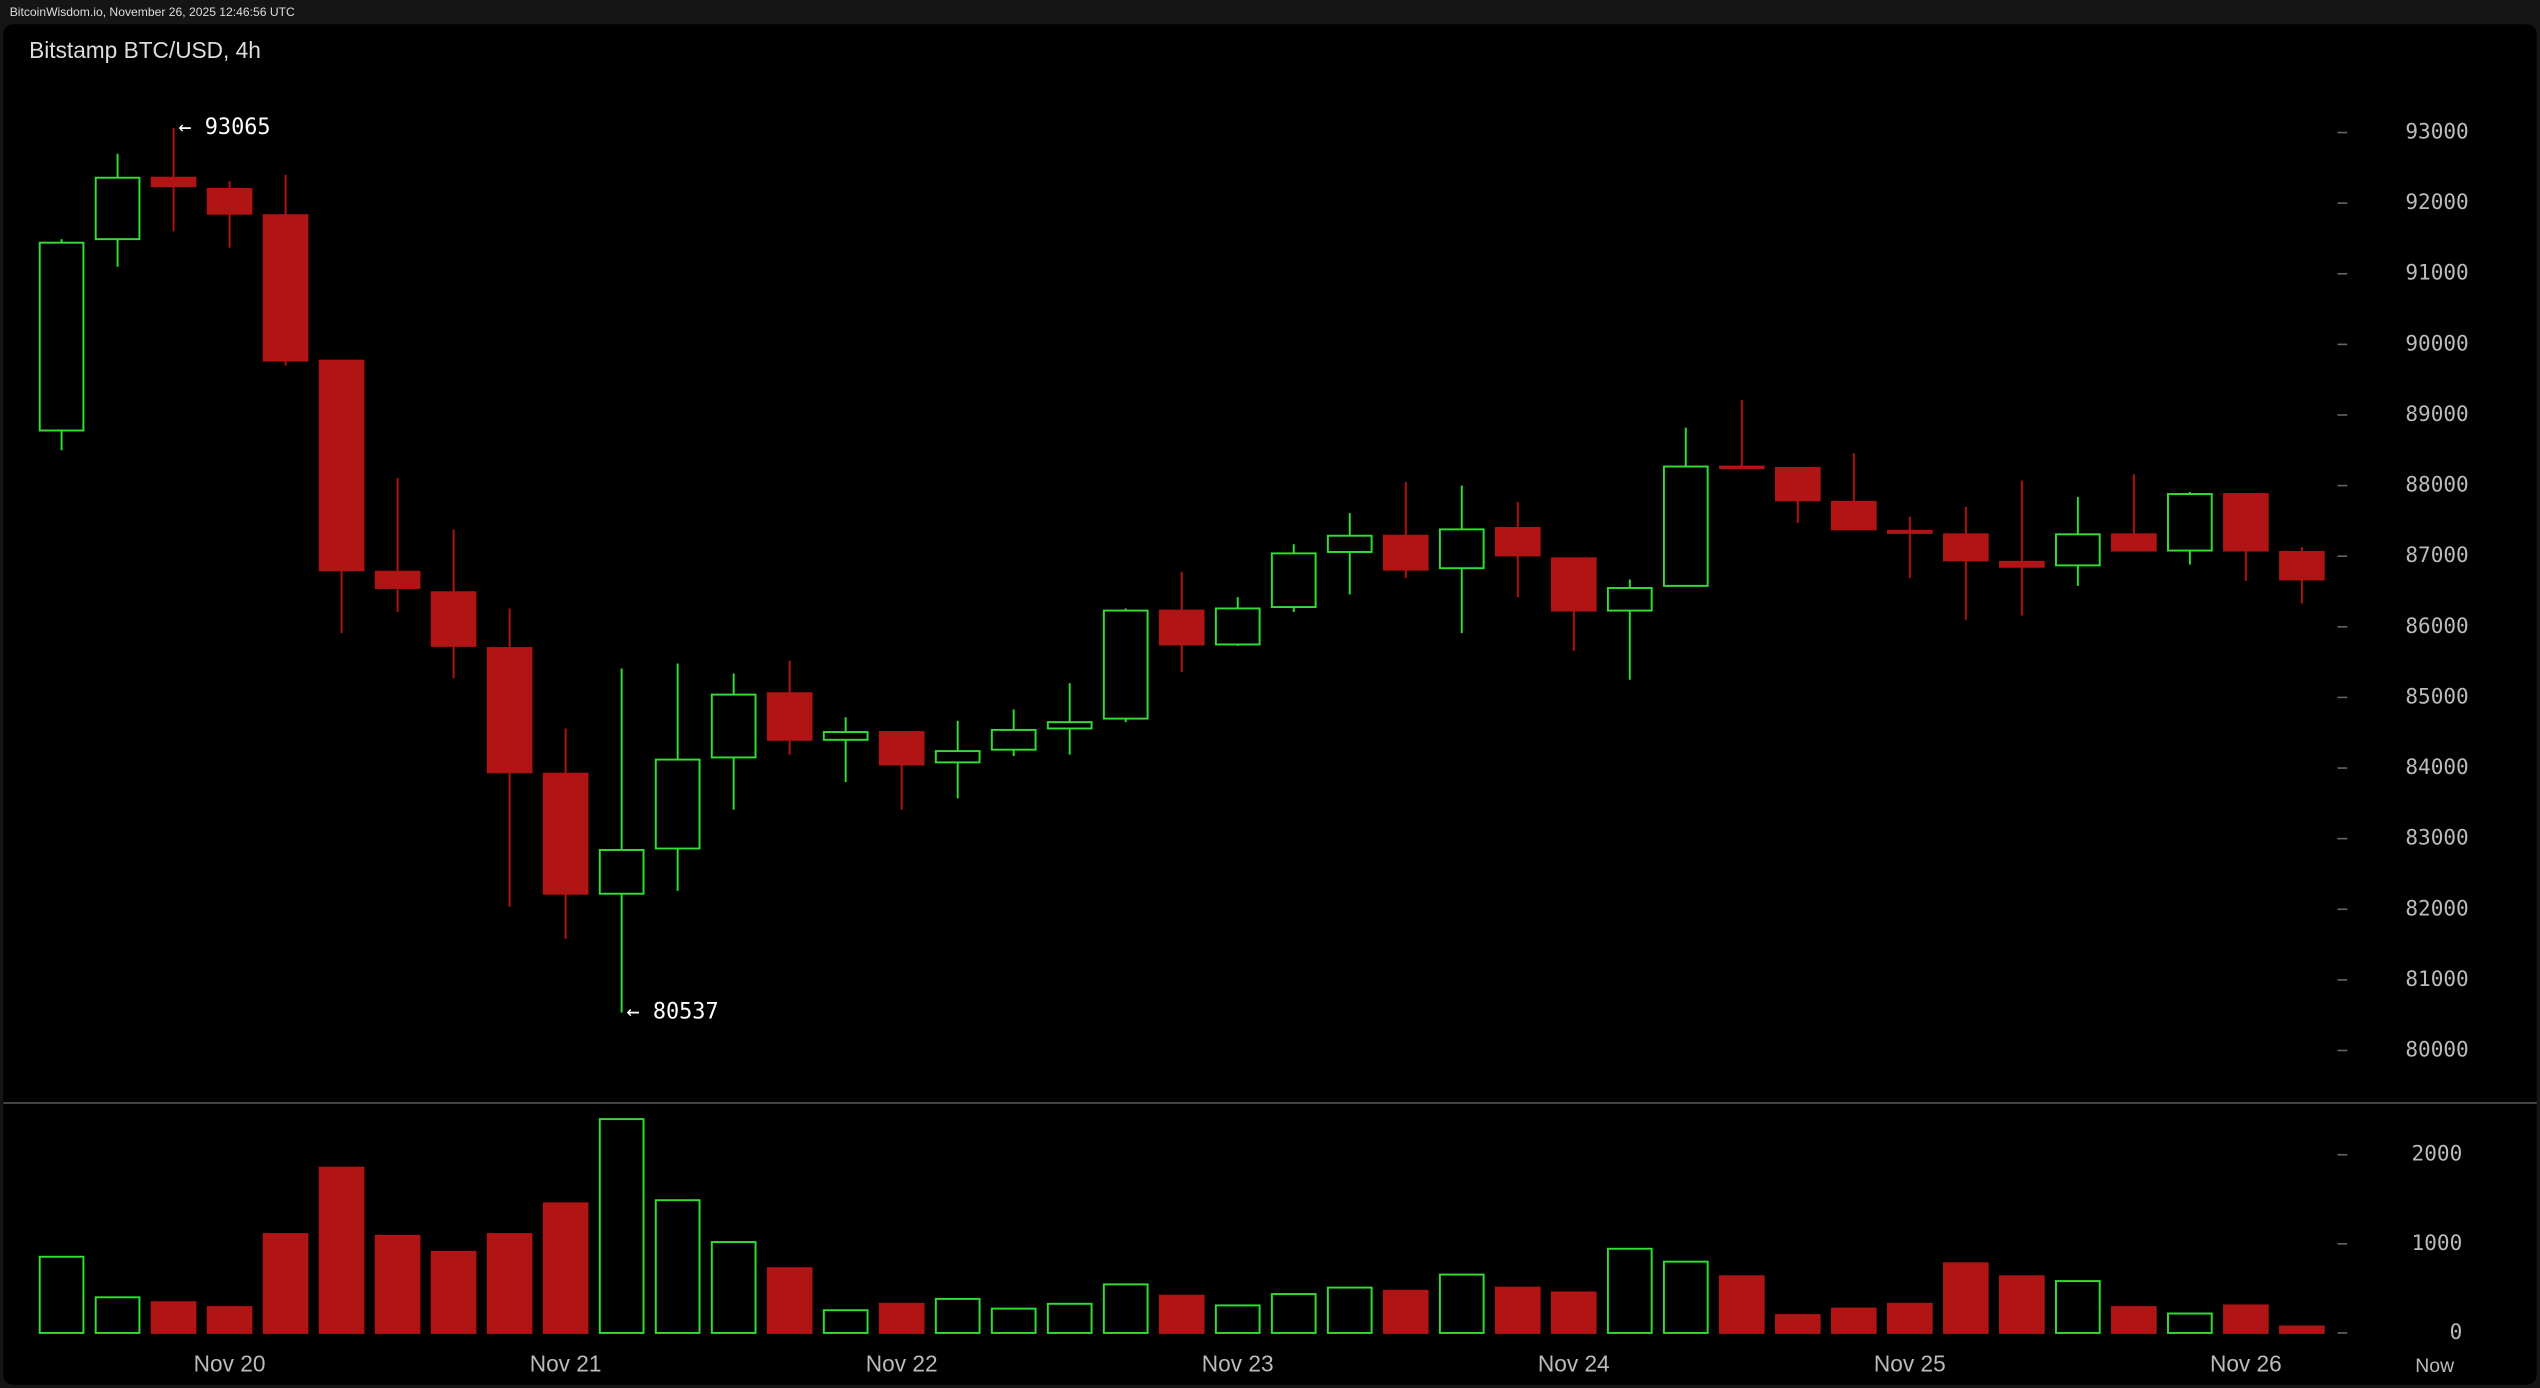 Image resolution: width=2540 pixels, height=1388 pixels. I want to click on chart-title: Bitstamp BTC/USD, 4h, so click(145, 50).